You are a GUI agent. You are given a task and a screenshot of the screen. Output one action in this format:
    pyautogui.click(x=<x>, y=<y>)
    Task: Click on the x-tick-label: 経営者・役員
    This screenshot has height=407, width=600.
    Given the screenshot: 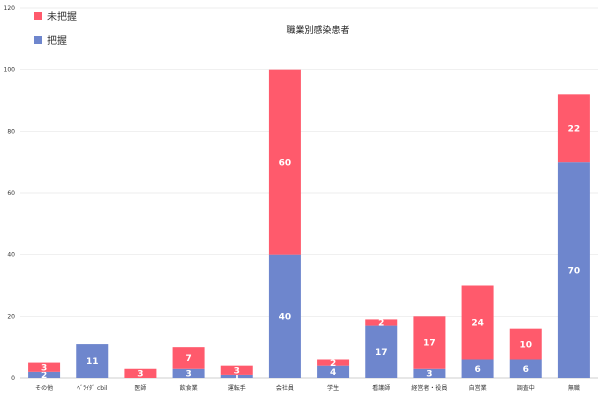 What is the action you would take?
    pyautogui.click(x=429, y=388)
    